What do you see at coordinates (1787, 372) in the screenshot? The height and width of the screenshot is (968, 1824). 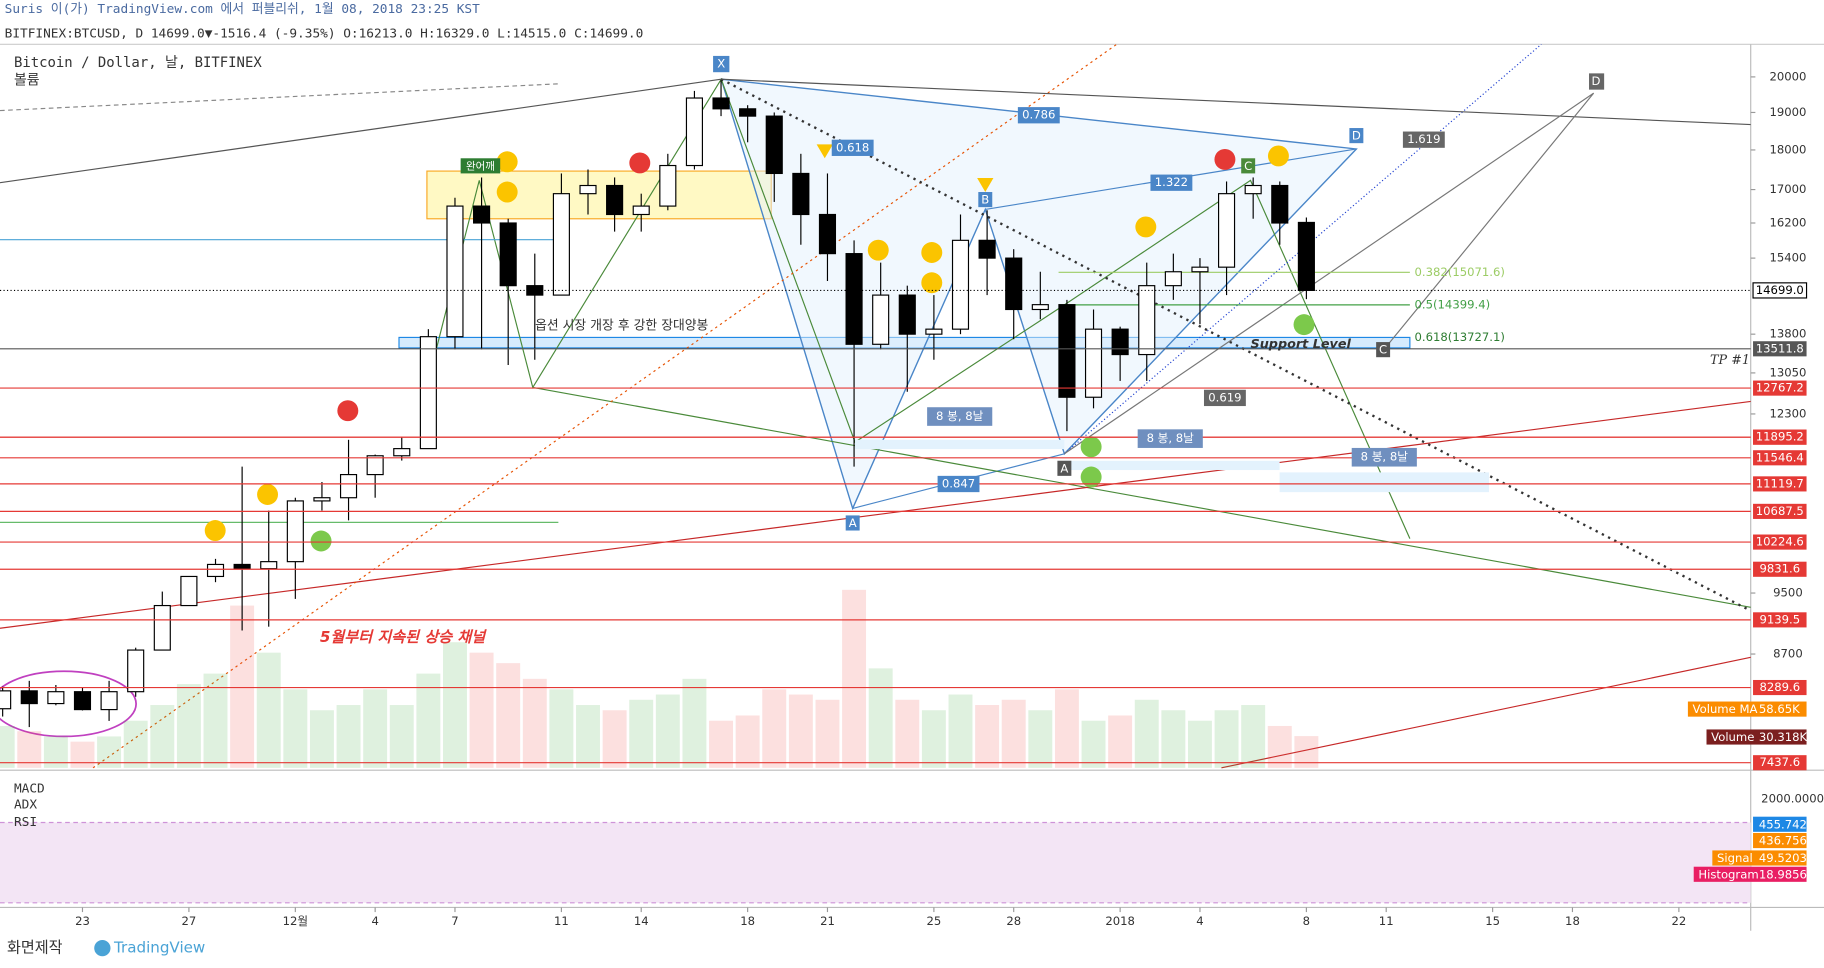 I see `y-tick-label: 13050` at bounding box center [1787, 372].